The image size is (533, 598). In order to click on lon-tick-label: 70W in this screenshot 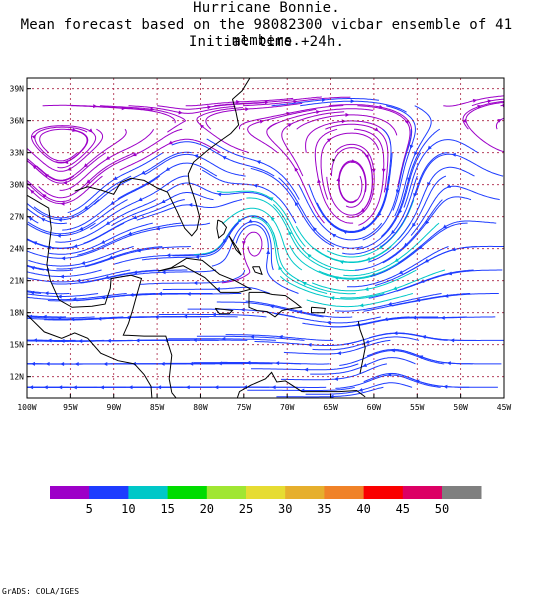, I will do `click(287, 407)`.